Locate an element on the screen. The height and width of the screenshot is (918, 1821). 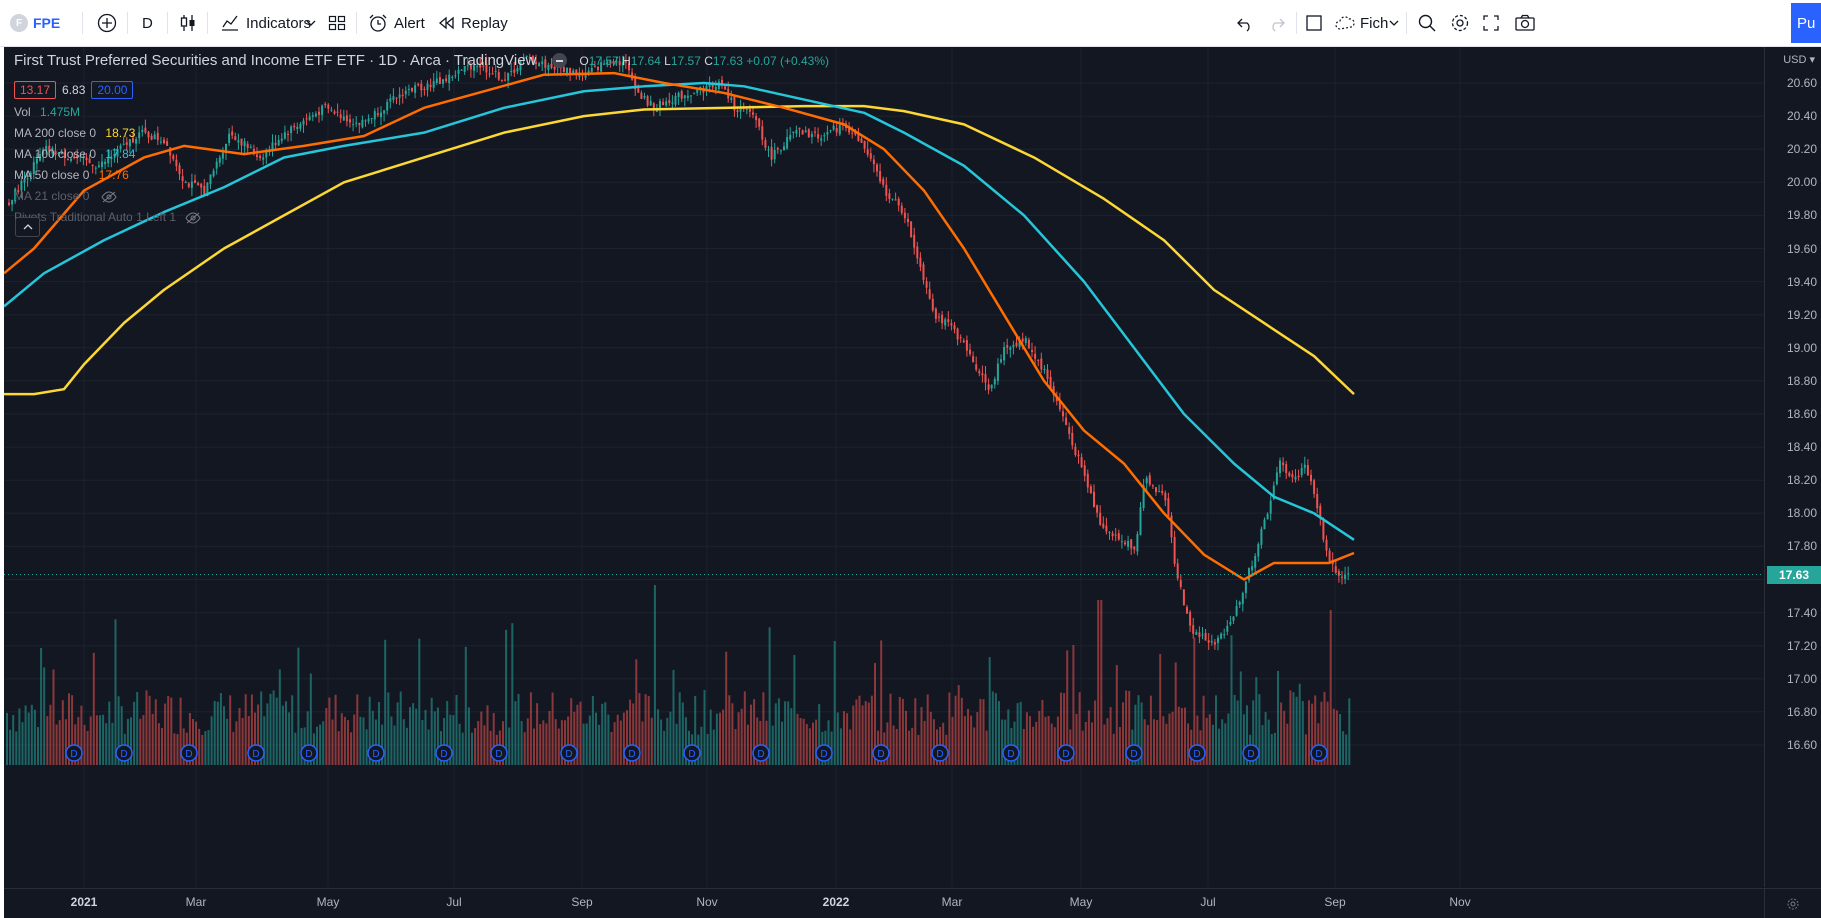
search-button is located at coordinates (1427, 23).